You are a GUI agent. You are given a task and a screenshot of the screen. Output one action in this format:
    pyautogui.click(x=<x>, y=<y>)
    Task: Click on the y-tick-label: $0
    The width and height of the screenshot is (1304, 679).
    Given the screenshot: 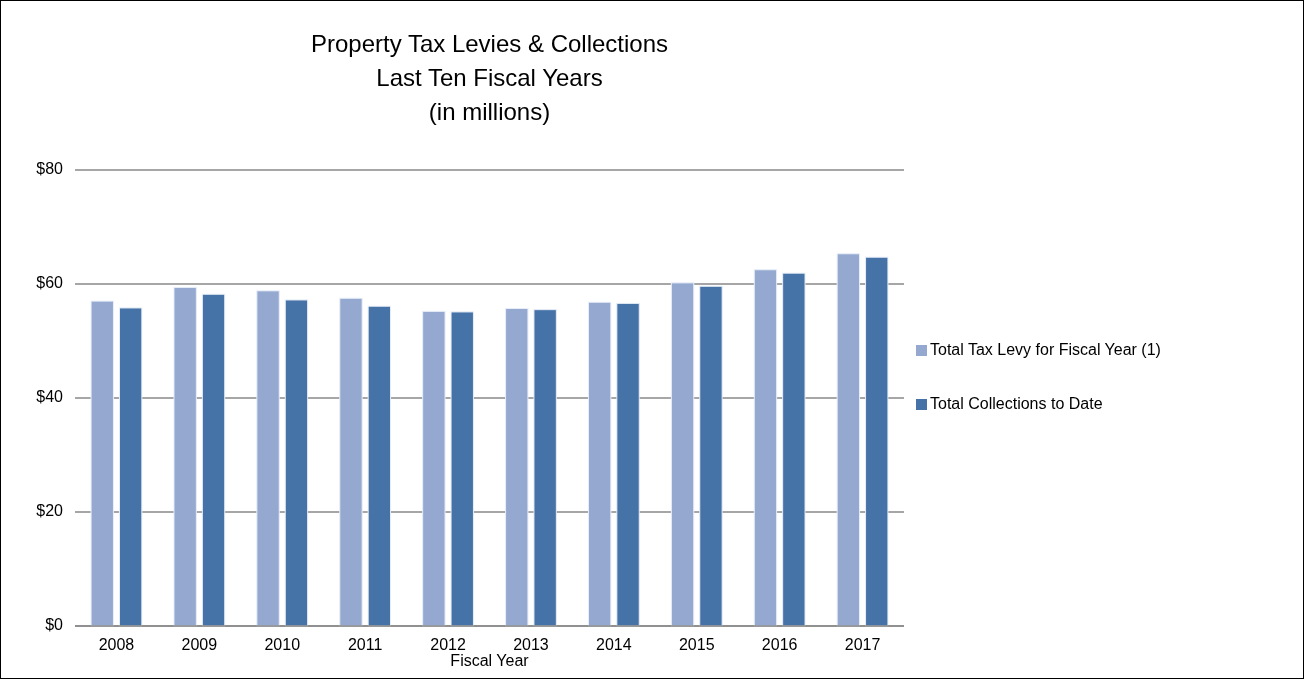 What is the action you would take?
    pyautogui.click(x=54, y=625)
    